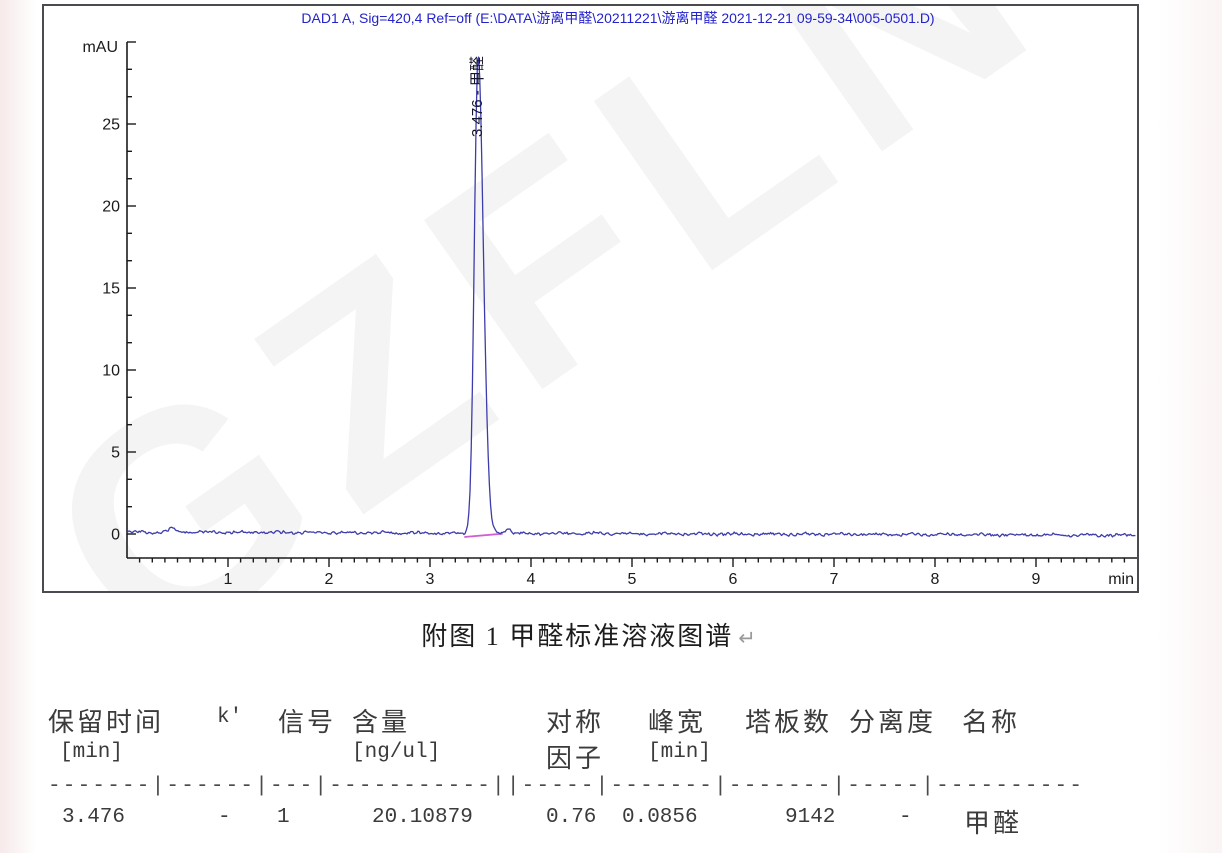 This screenshot has width=1222, height=853. What do you see at coordinates (283, 817) in the screenshot?
I see `cell-signal: 1` at bounding box center [283, 817].